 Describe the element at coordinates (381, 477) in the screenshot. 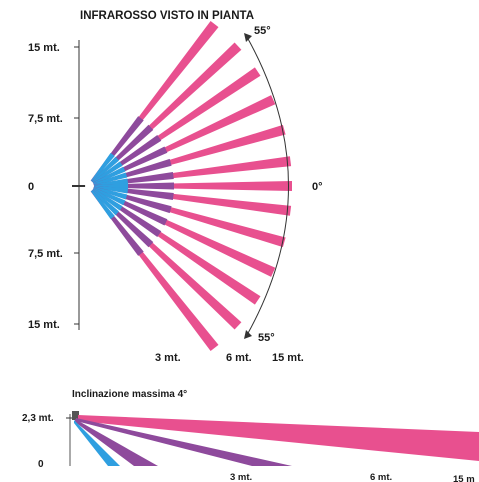

I see `side-x-label: 6 mt.` at that location.